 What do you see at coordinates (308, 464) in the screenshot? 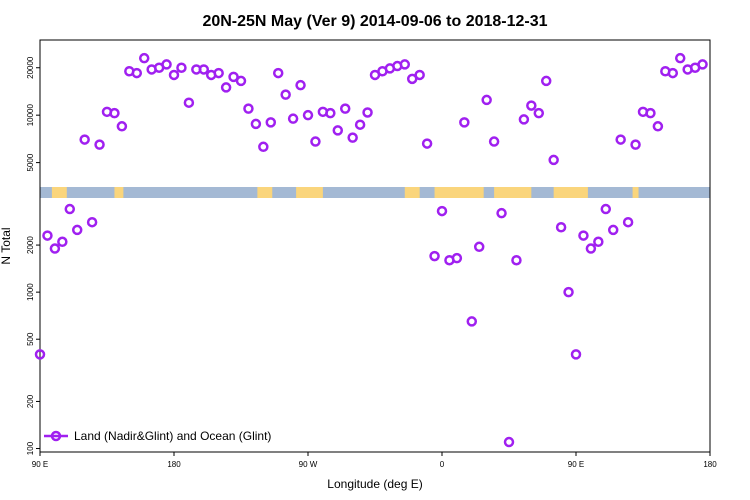
I see `x-tick-label: 90 W` at bounding box center [308, 464].